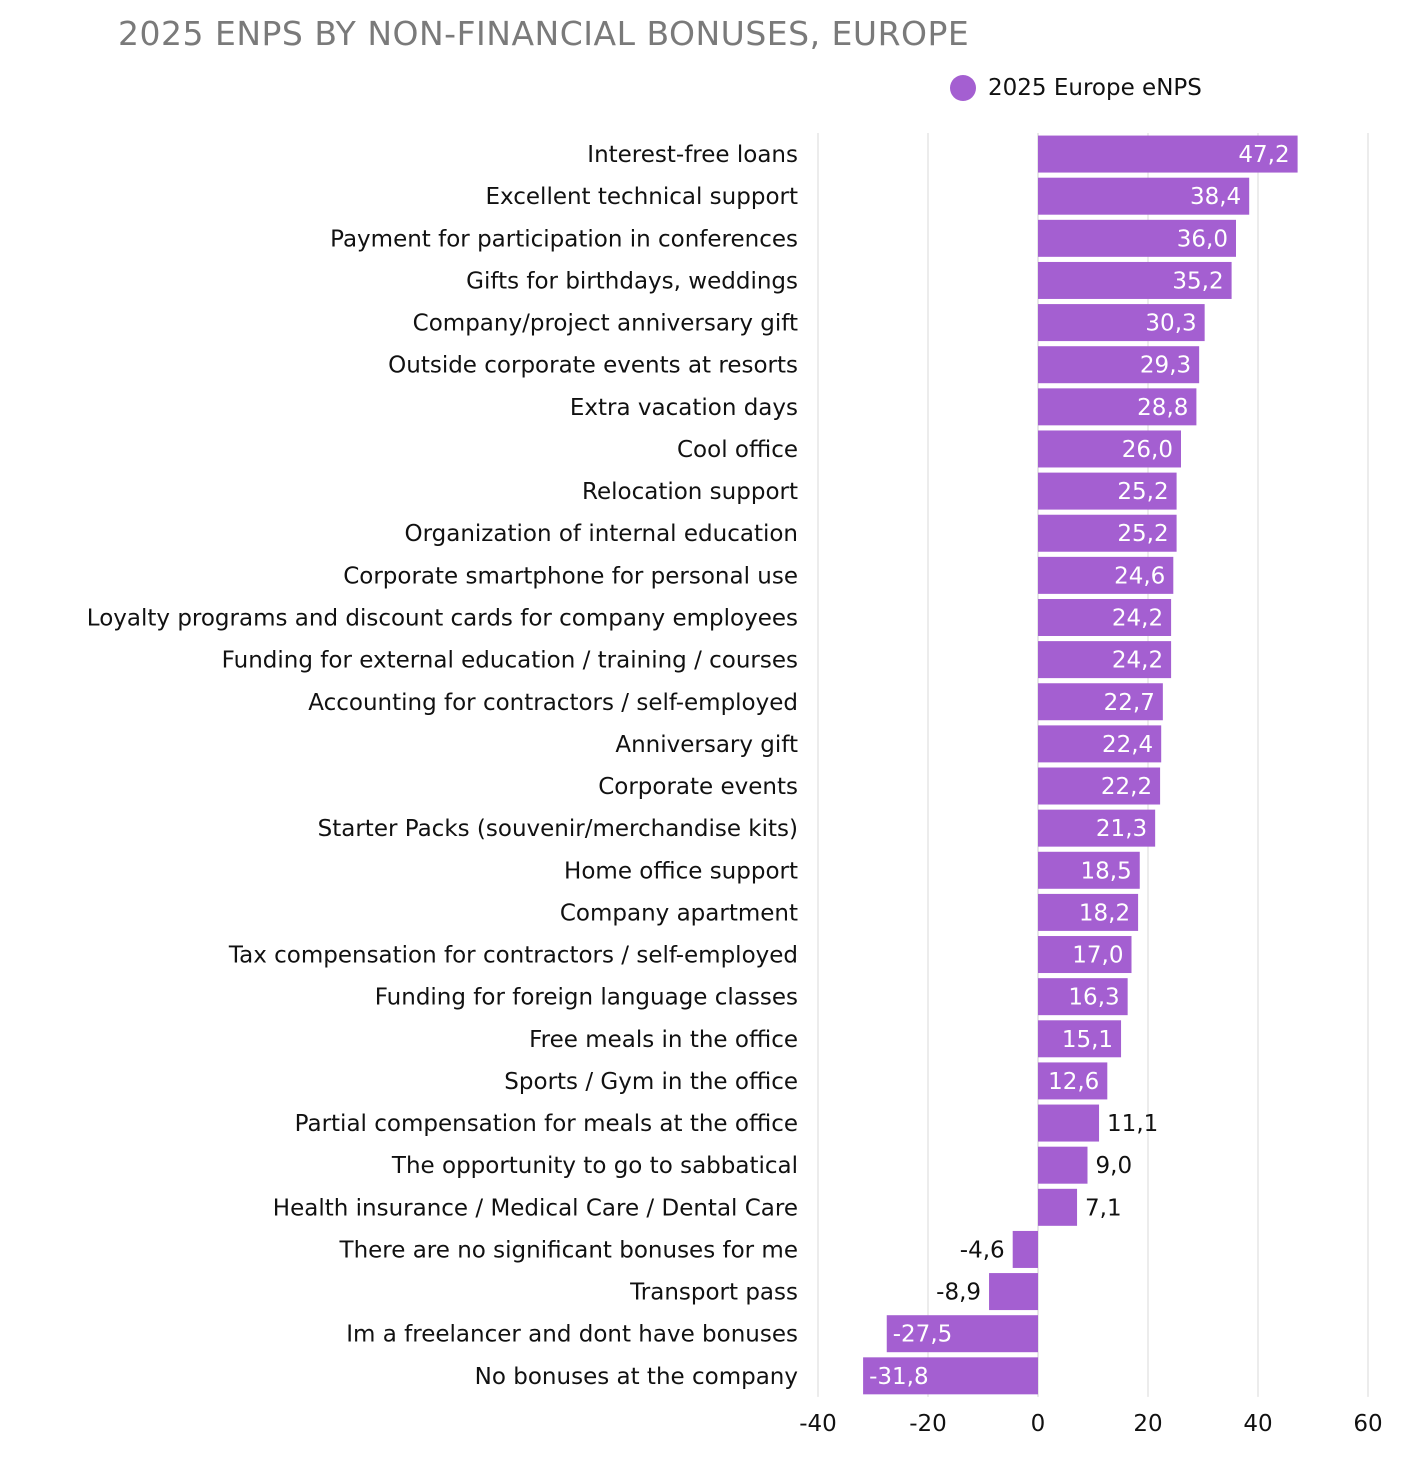 This screenshot has width=1420, height=1468. What do you see at coordinates (963, 88) in the screenshot?
I see `legend-swatch` at bounding box center [963, 88].